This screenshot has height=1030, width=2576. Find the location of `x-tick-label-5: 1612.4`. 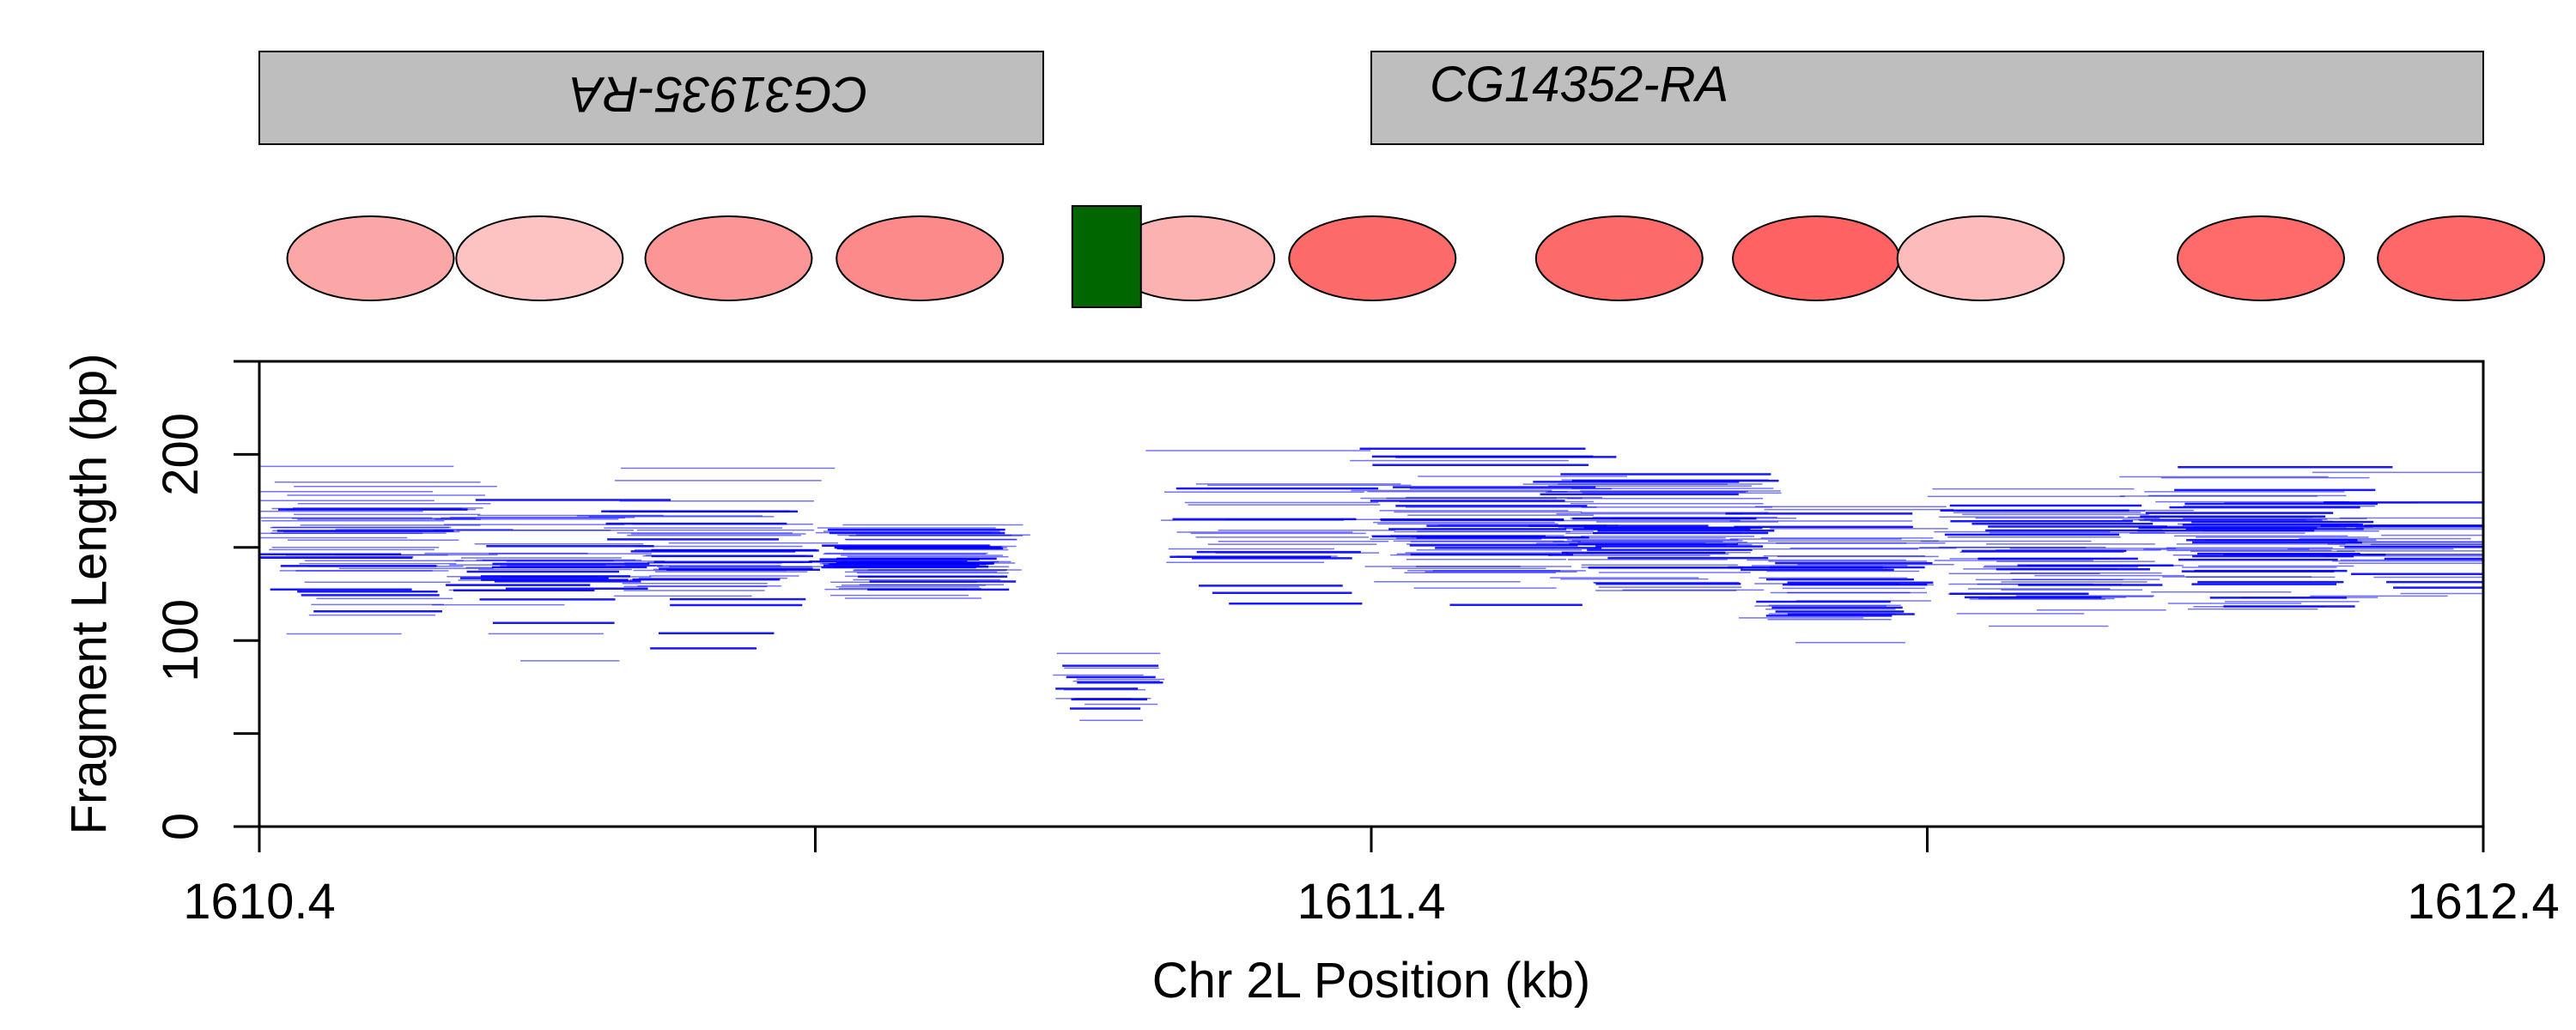

x-tick-label-5: 1612.4 is located at coordinates (2483, 902).